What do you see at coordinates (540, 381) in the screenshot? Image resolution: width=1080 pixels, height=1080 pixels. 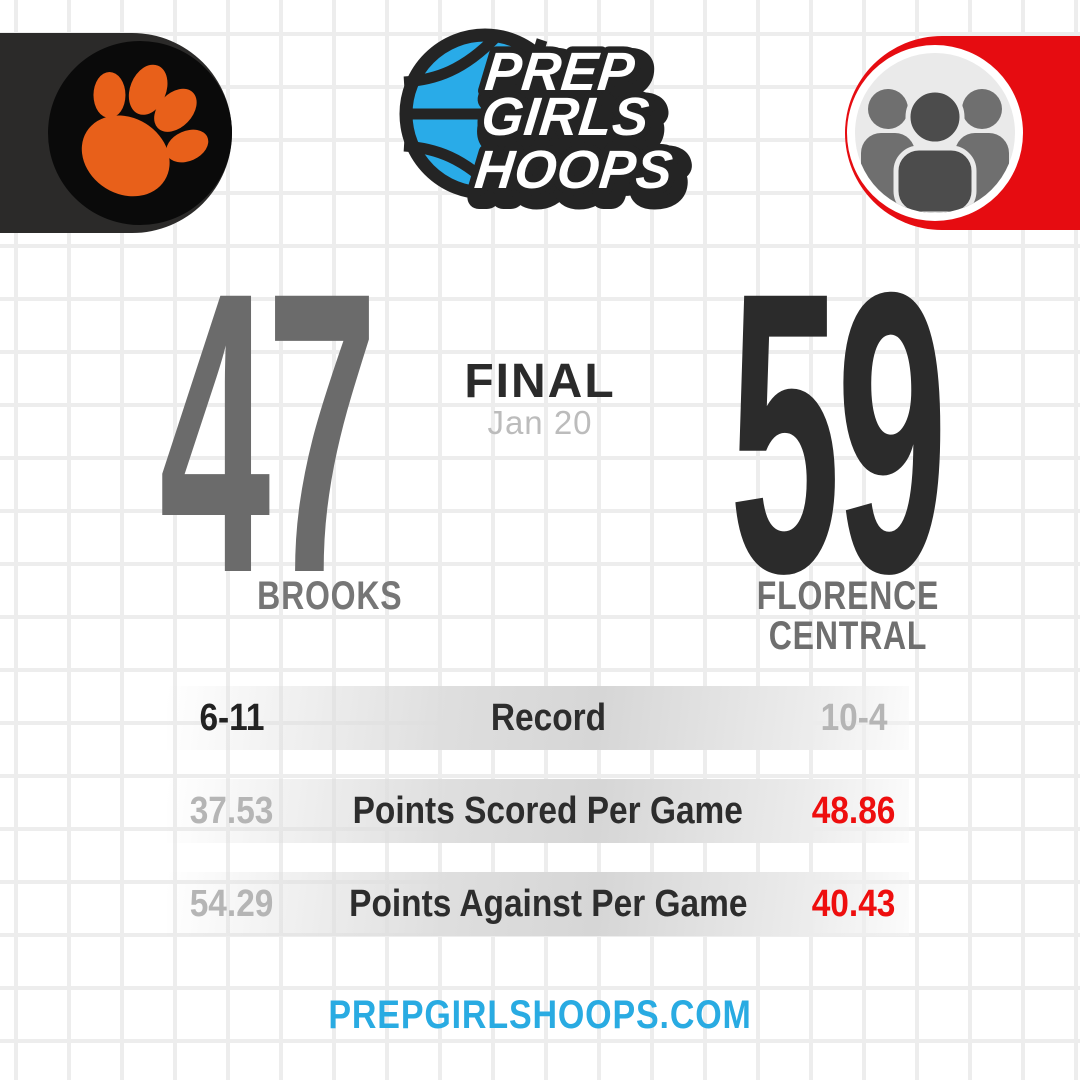 I see `game-status: FINAL` at bounding box center [540, 381].